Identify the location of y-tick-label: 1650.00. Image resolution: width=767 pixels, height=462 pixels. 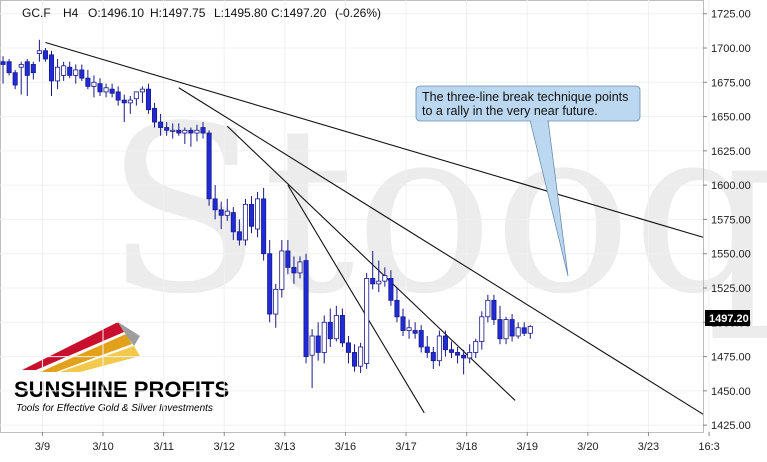
(731, 118).